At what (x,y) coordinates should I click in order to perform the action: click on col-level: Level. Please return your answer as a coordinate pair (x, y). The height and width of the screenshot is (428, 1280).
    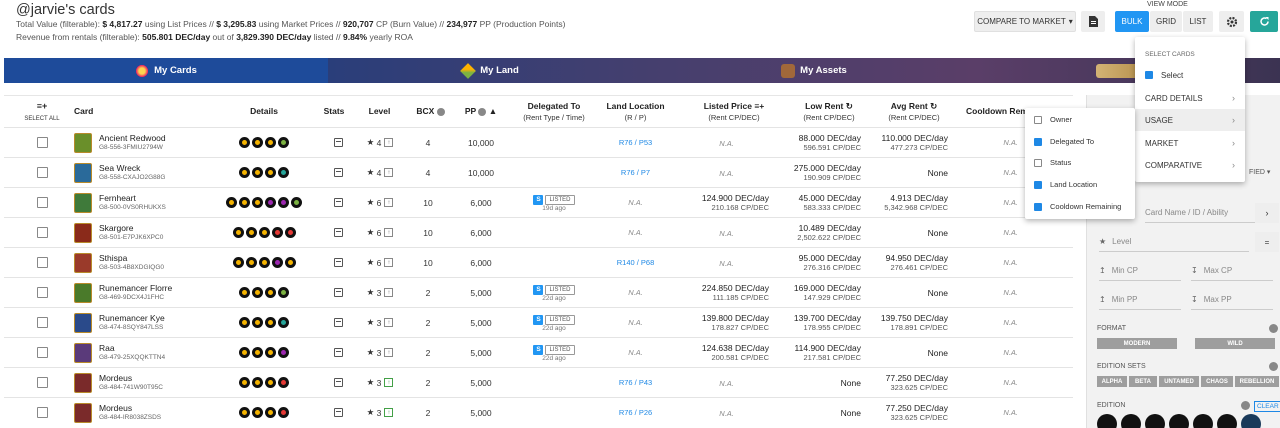
    Looking at the image, I should click on (379, 111).